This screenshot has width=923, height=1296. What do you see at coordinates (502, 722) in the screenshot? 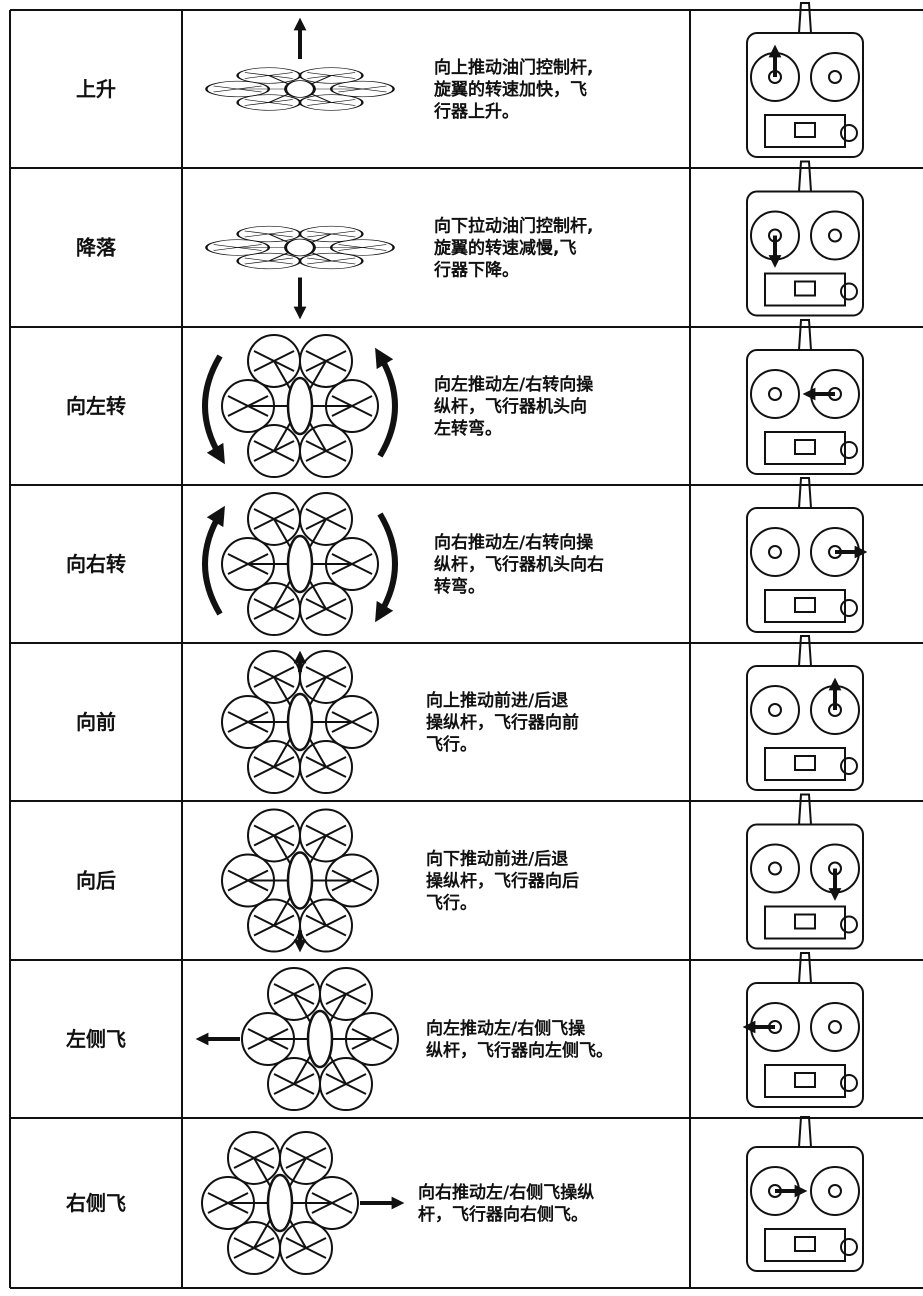
I see `description-line: 操纵杆，飞行器向前` at bounding box center [502, 722].